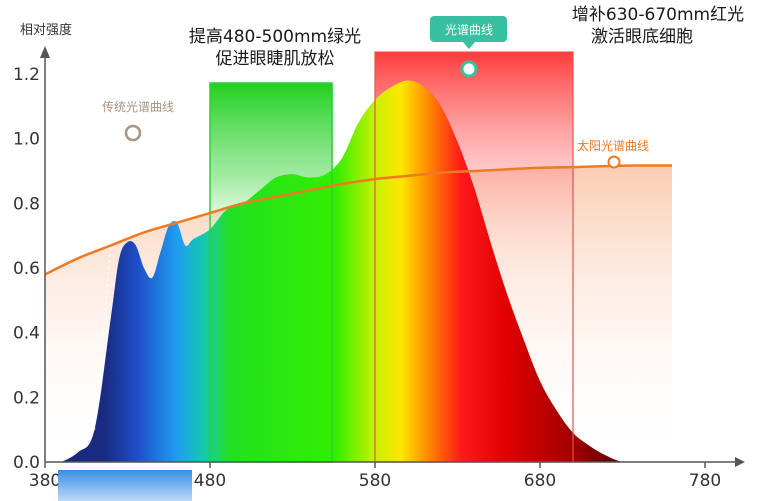  I want to click on spectrum-peak-marker, so click(469, 69).